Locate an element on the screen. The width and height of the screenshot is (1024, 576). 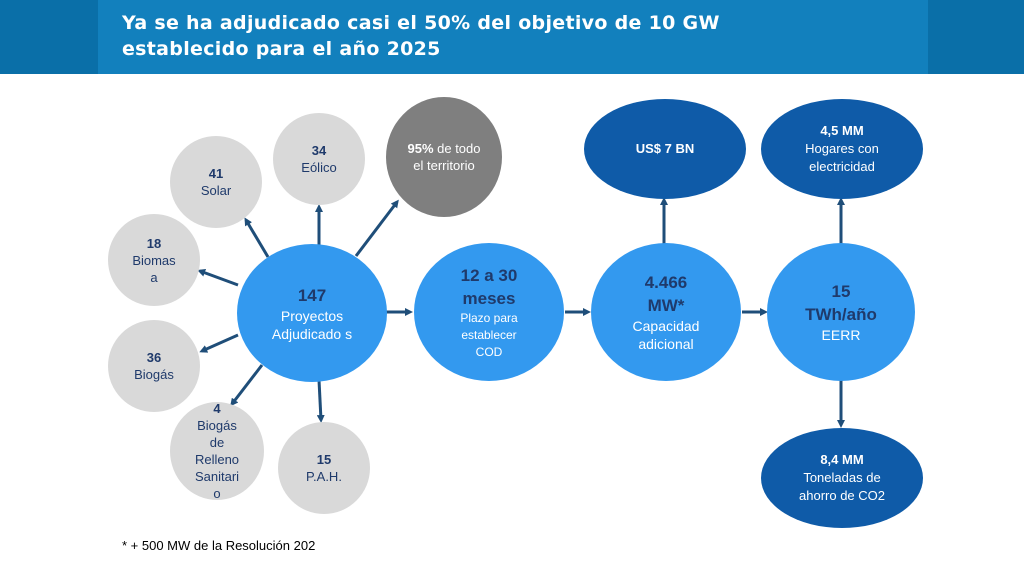
node-biomasa: 18 Biomas a is located at coordinates (154, 260).